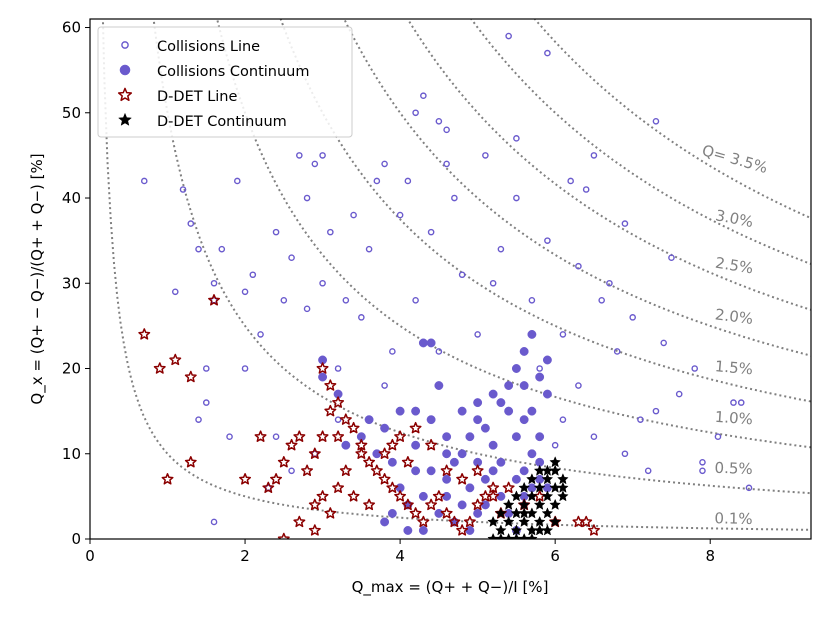  What do you see at coordinates (225, 82) in the screenshot?
I see `legend-box` at bounding box center [225, 82].